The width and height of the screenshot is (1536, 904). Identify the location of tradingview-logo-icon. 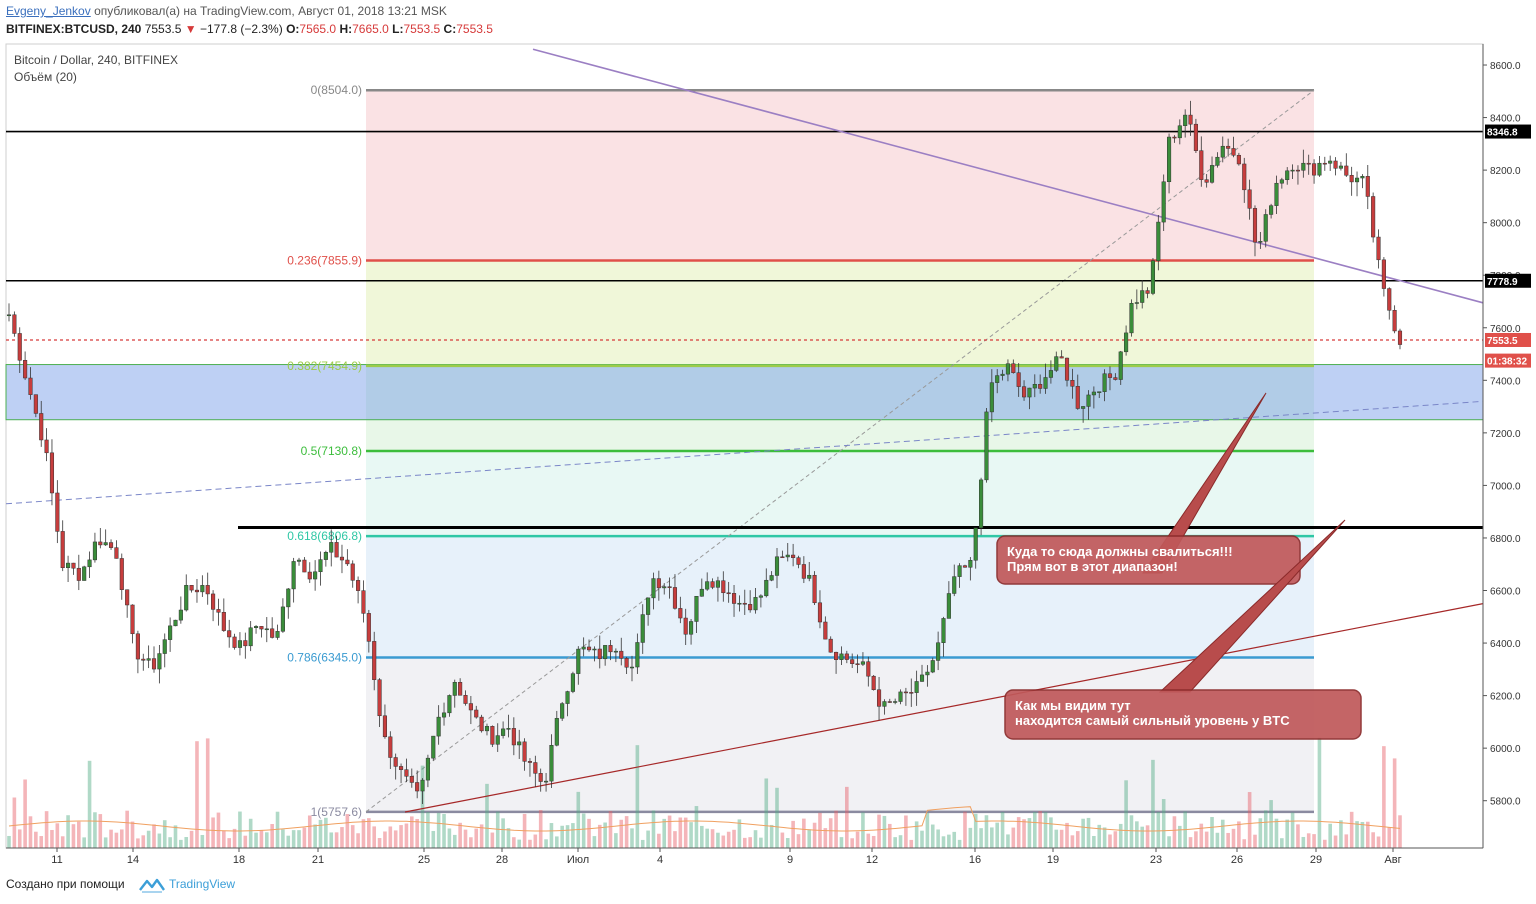
(152, 885).